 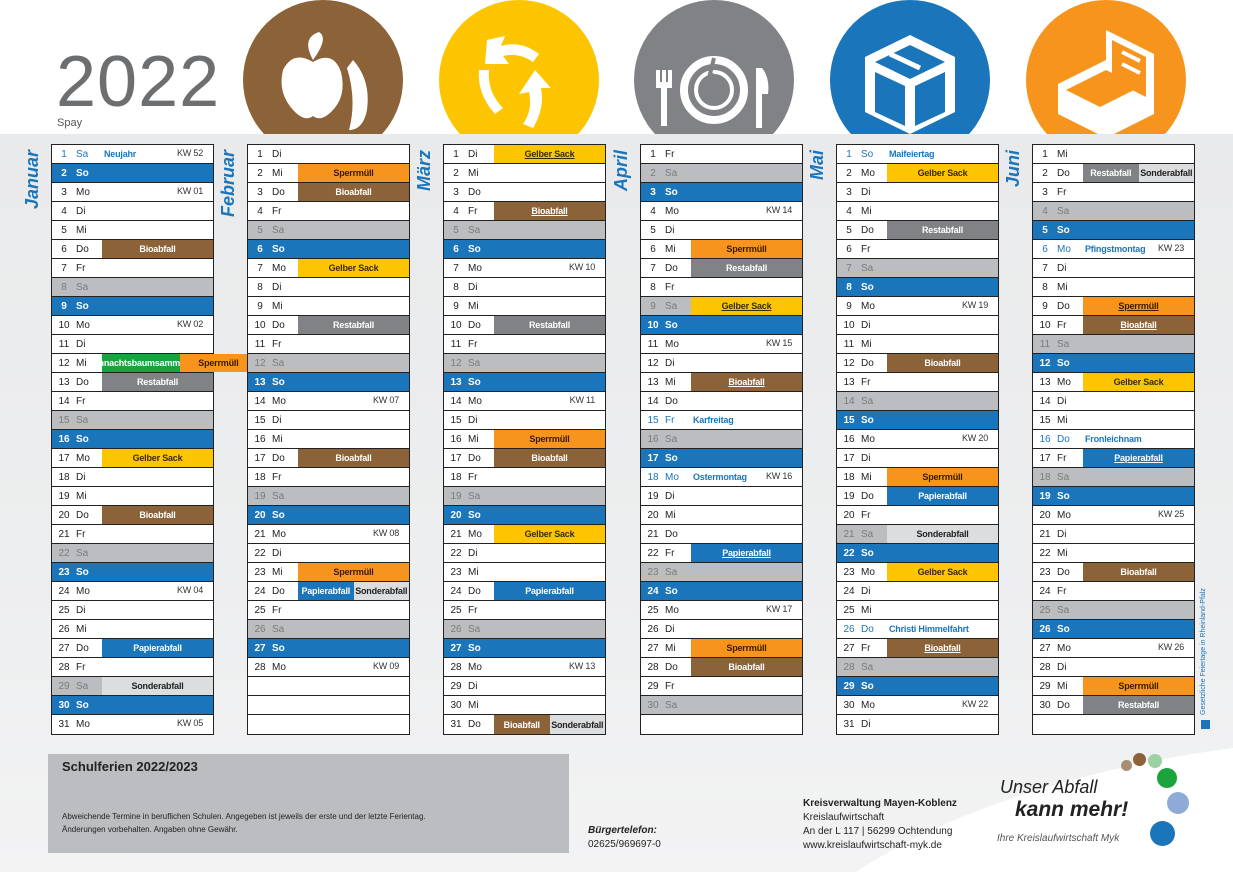 What do you see at coordinates (917, 705) in the screenshot?
I see `day-row: 30 Mo KW 22` at bounding box center [917, 705].